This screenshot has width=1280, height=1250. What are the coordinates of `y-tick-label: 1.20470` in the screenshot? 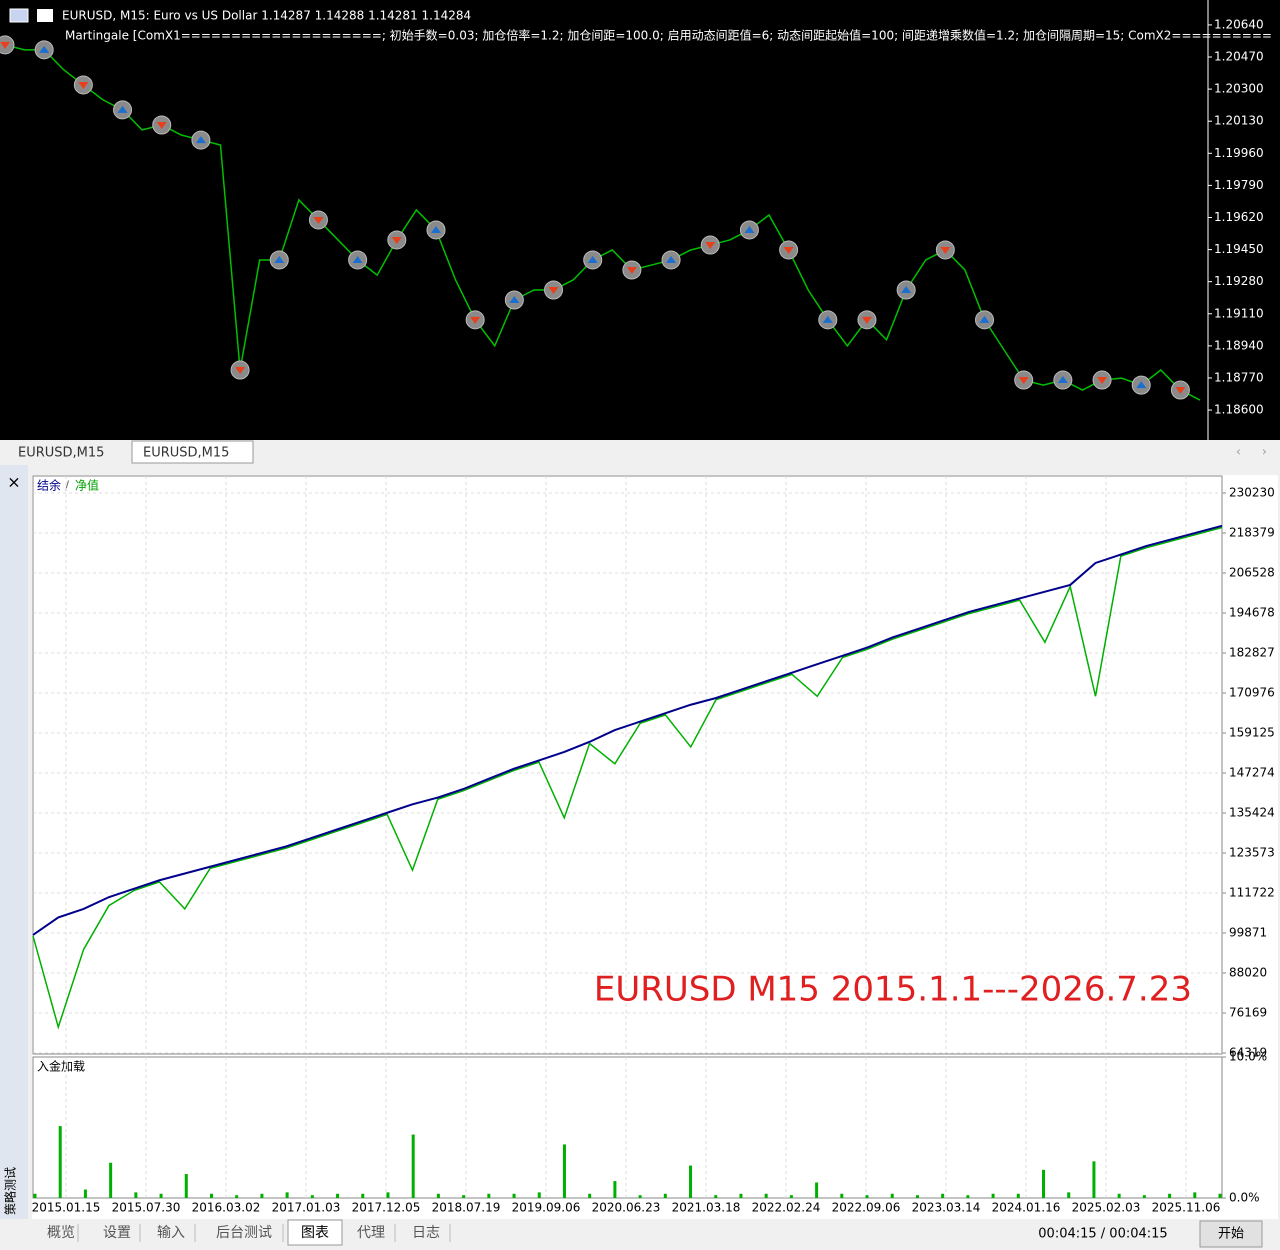 It's located at (1239, 57).